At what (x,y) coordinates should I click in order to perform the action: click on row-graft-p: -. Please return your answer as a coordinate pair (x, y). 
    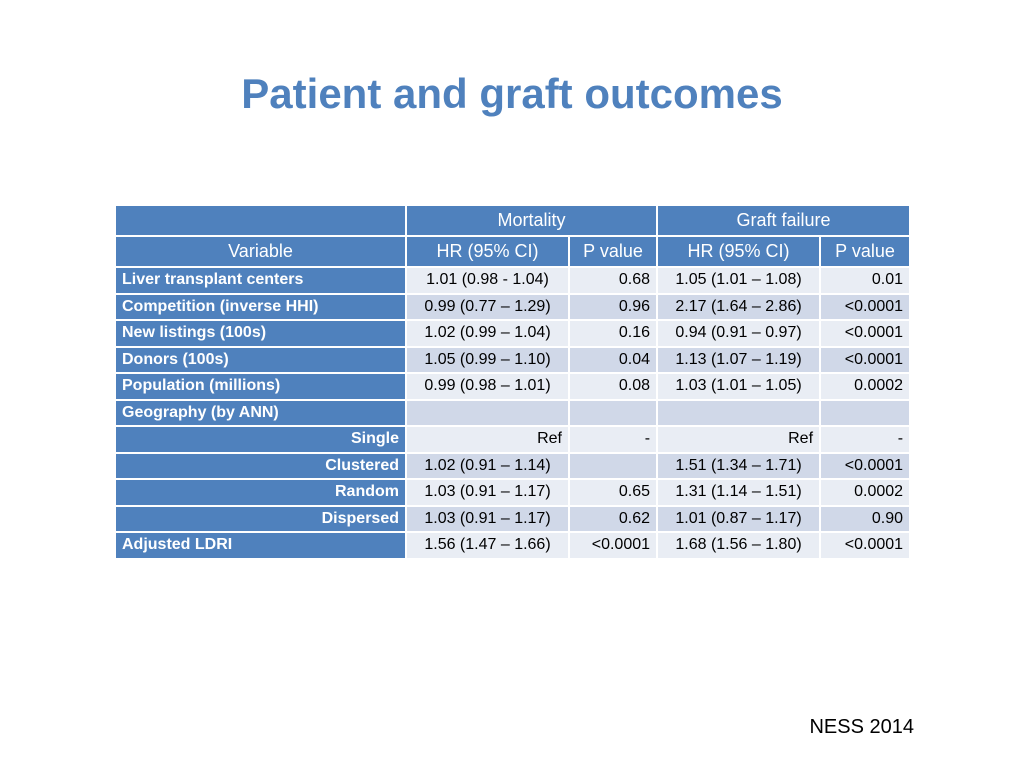
    Looking at the image, I should click on (865, 439).